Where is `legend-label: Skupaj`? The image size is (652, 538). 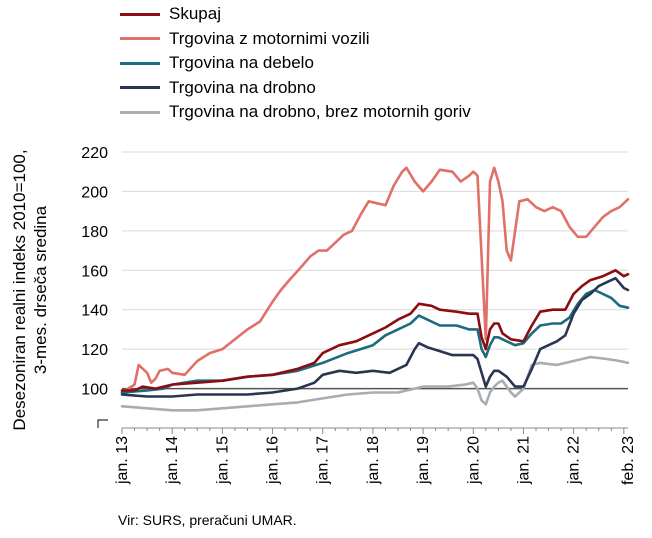
legend-label: Skupaj is located at coordinates (195, 14).